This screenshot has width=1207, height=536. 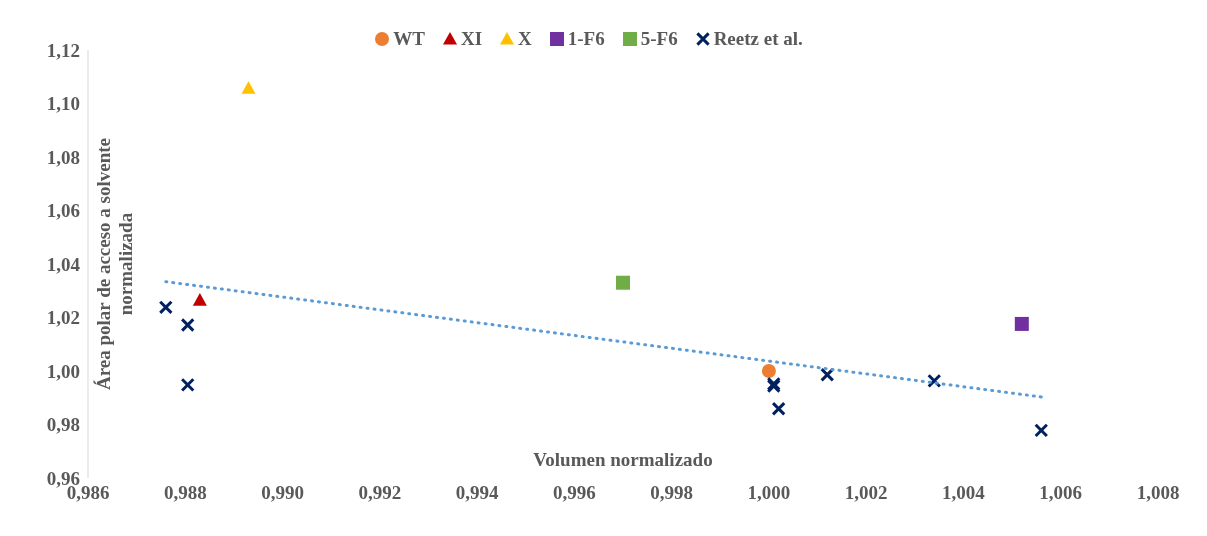 I want to click on y-tick-label: 1,08, so click(x=63, y=157).